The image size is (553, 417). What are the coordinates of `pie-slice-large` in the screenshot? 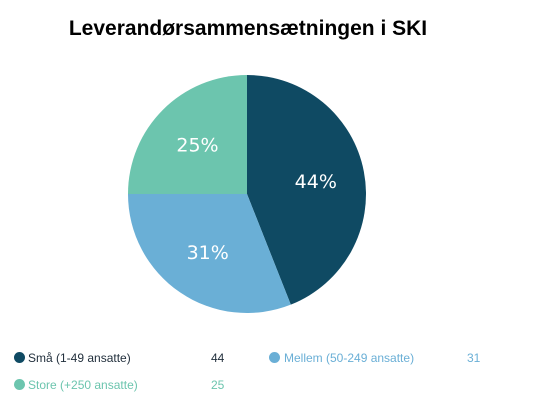 It's located at (187, 134).